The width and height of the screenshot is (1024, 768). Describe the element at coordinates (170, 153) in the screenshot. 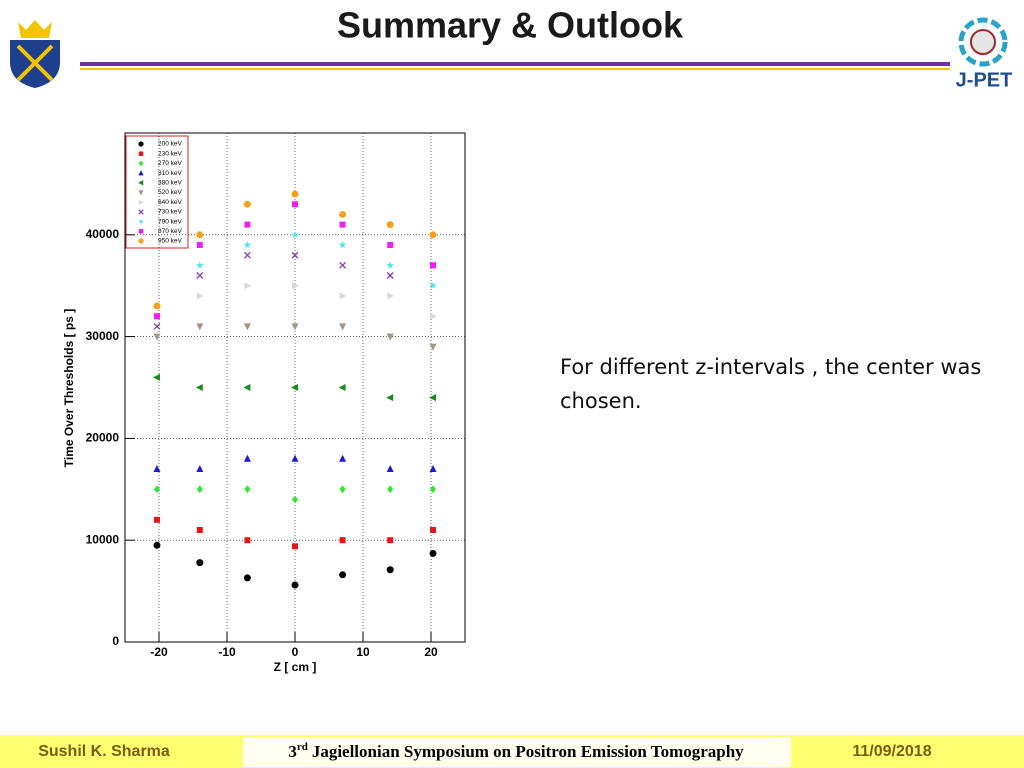

I see `legend-label: 230 keV` at that location.